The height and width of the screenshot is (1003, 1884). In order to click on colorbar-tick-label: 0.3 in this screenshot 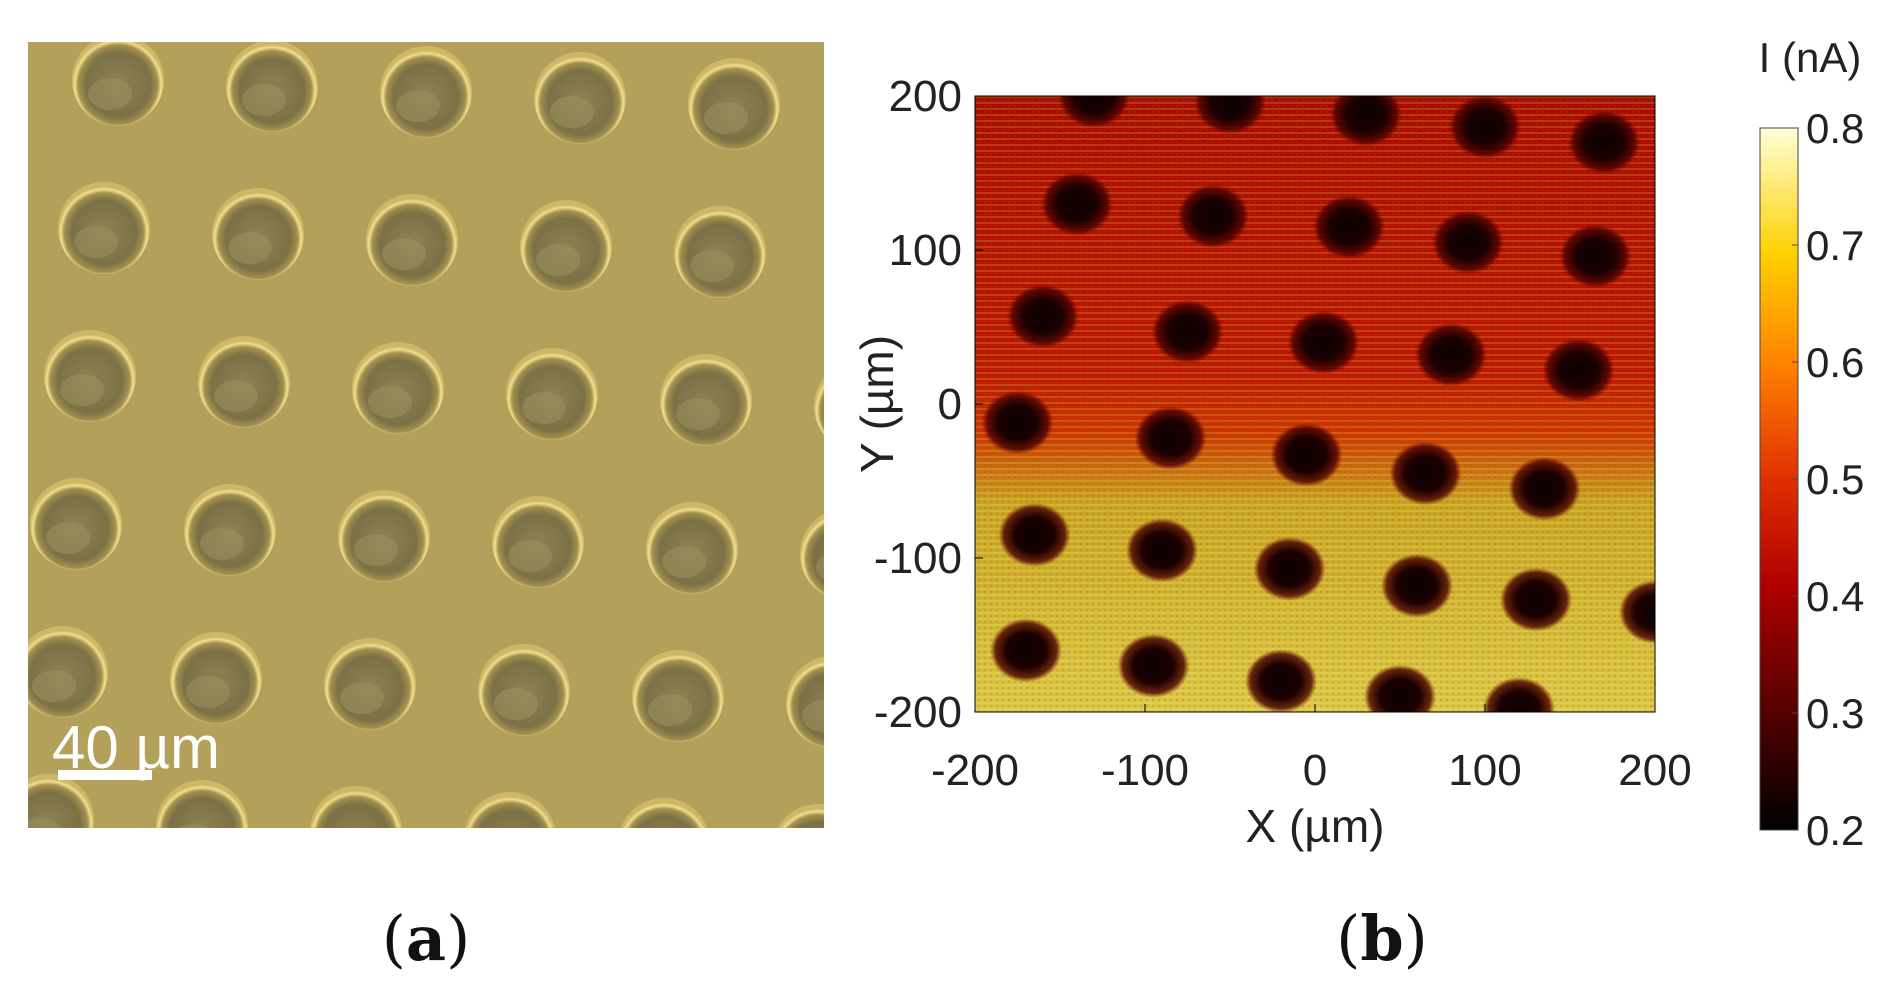, I will do `click(1835, 713)`.